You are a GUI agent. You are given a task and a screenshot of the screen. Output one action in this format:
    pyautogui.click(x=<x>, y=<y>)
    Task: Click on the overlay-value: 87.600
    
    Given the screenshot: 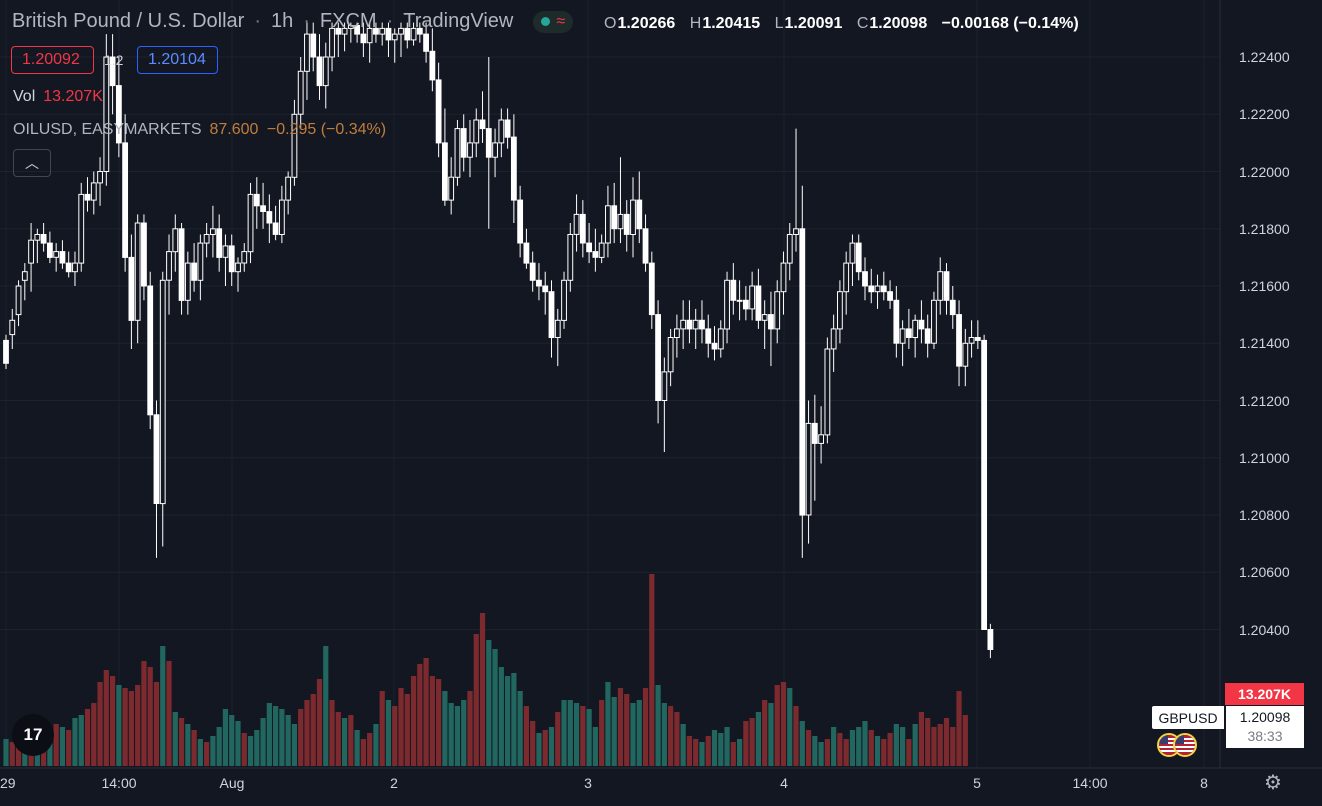 What is the action you would take?
    pyautogui.click(x=234, y=129)
    